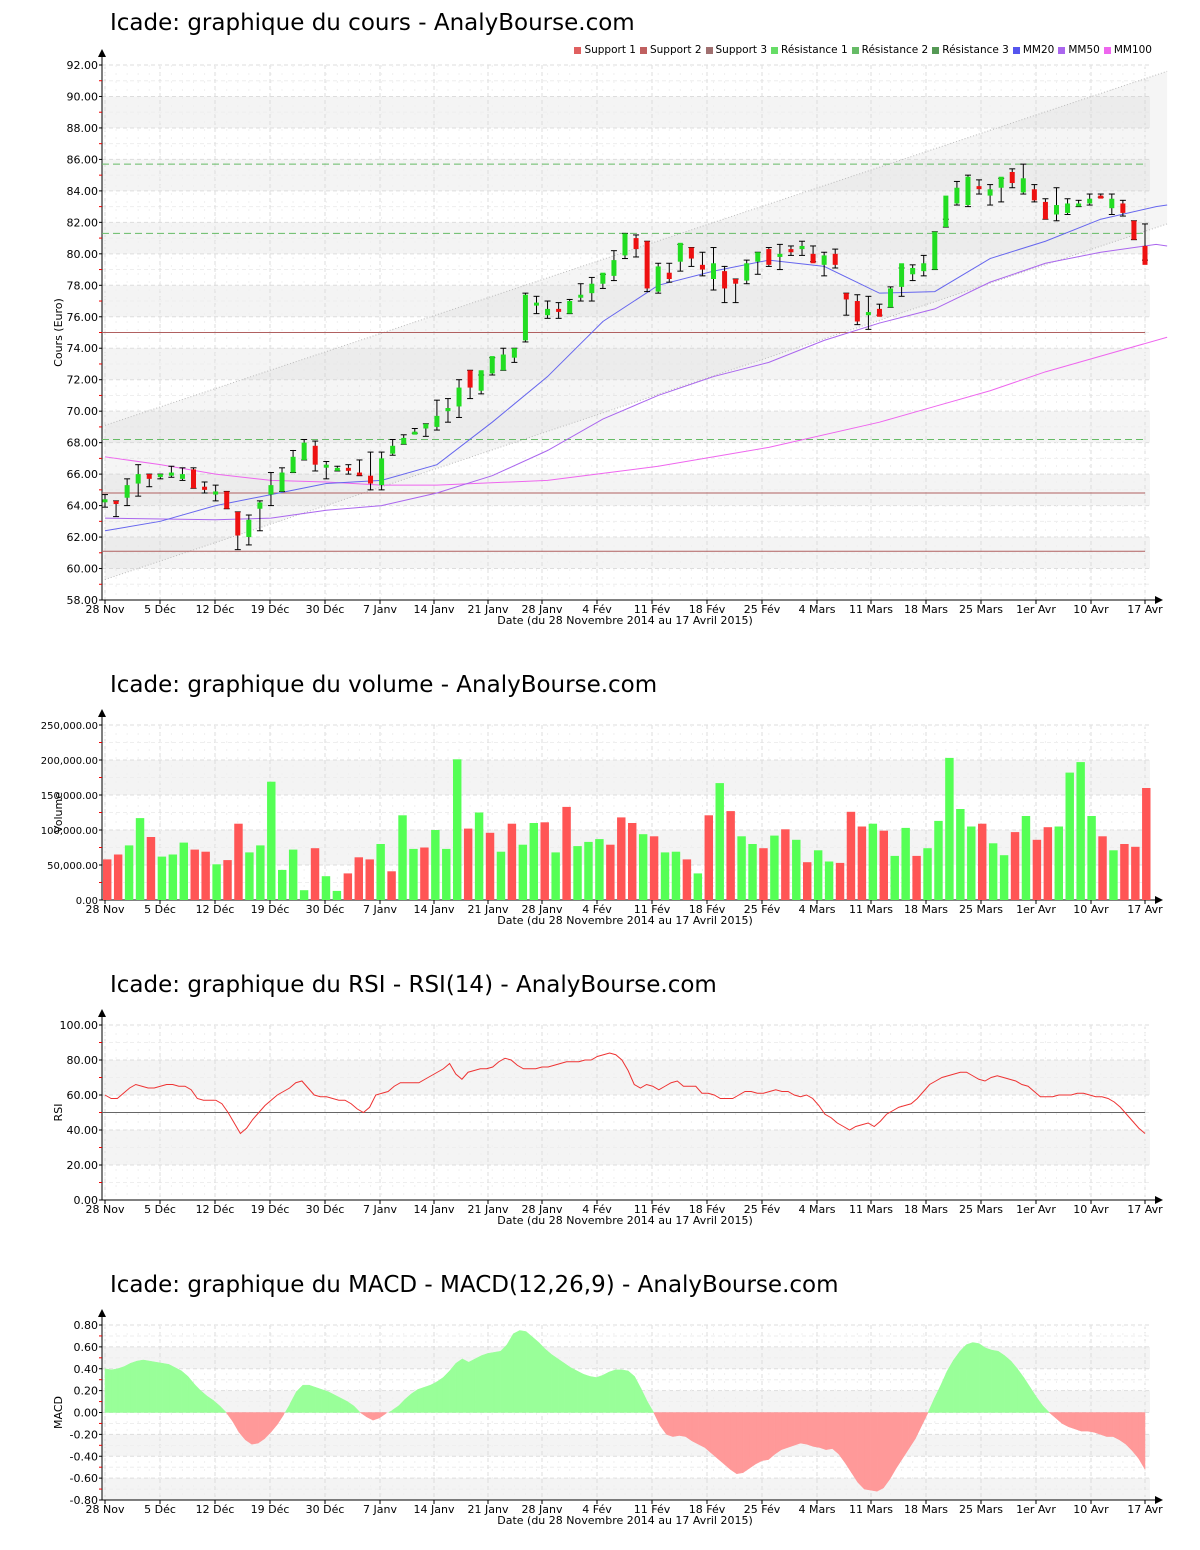  What do you see at coordinates (975, 50) in the screenshot?
I see `legend-label: Résistance 3` at bounding box center [975, 50].